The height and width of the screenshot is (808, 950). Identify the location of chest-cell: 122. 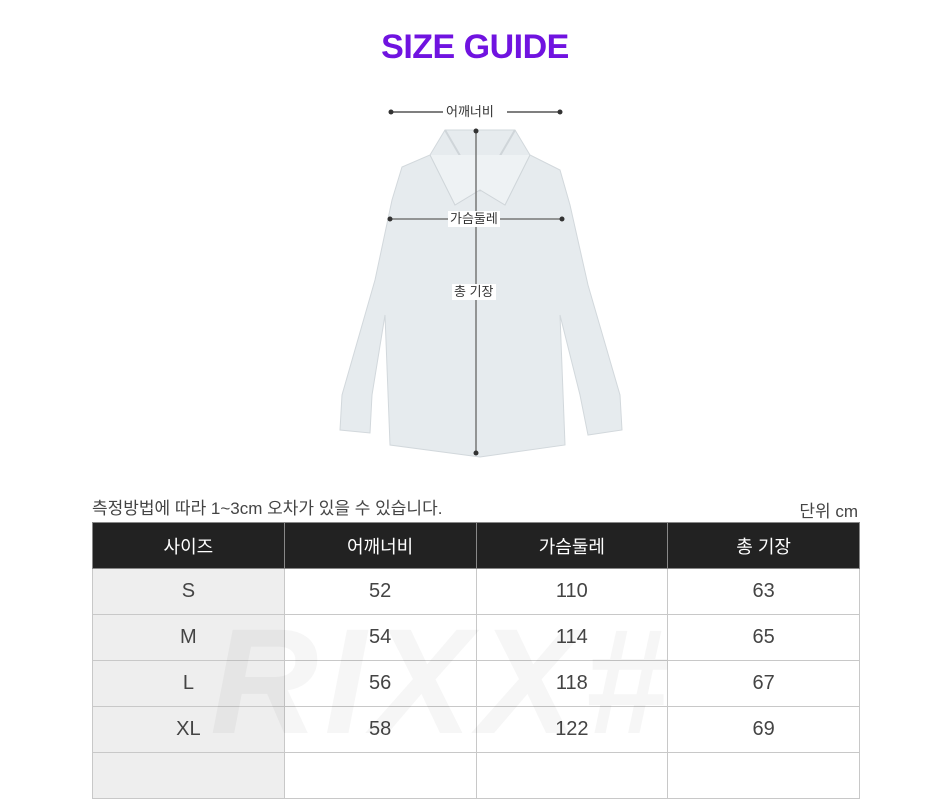
(572, 729).